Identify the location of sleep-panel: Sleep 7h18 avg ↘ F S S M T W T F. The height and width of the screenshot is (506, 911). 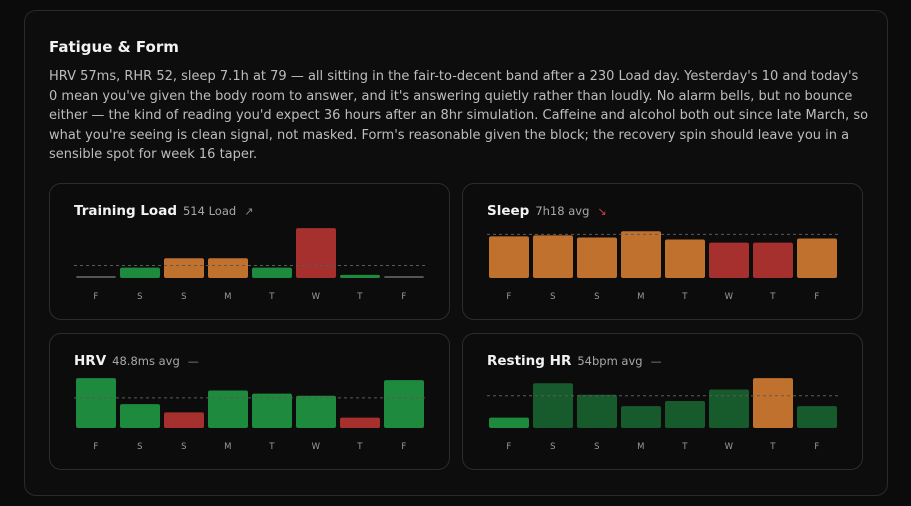
(662, 251).